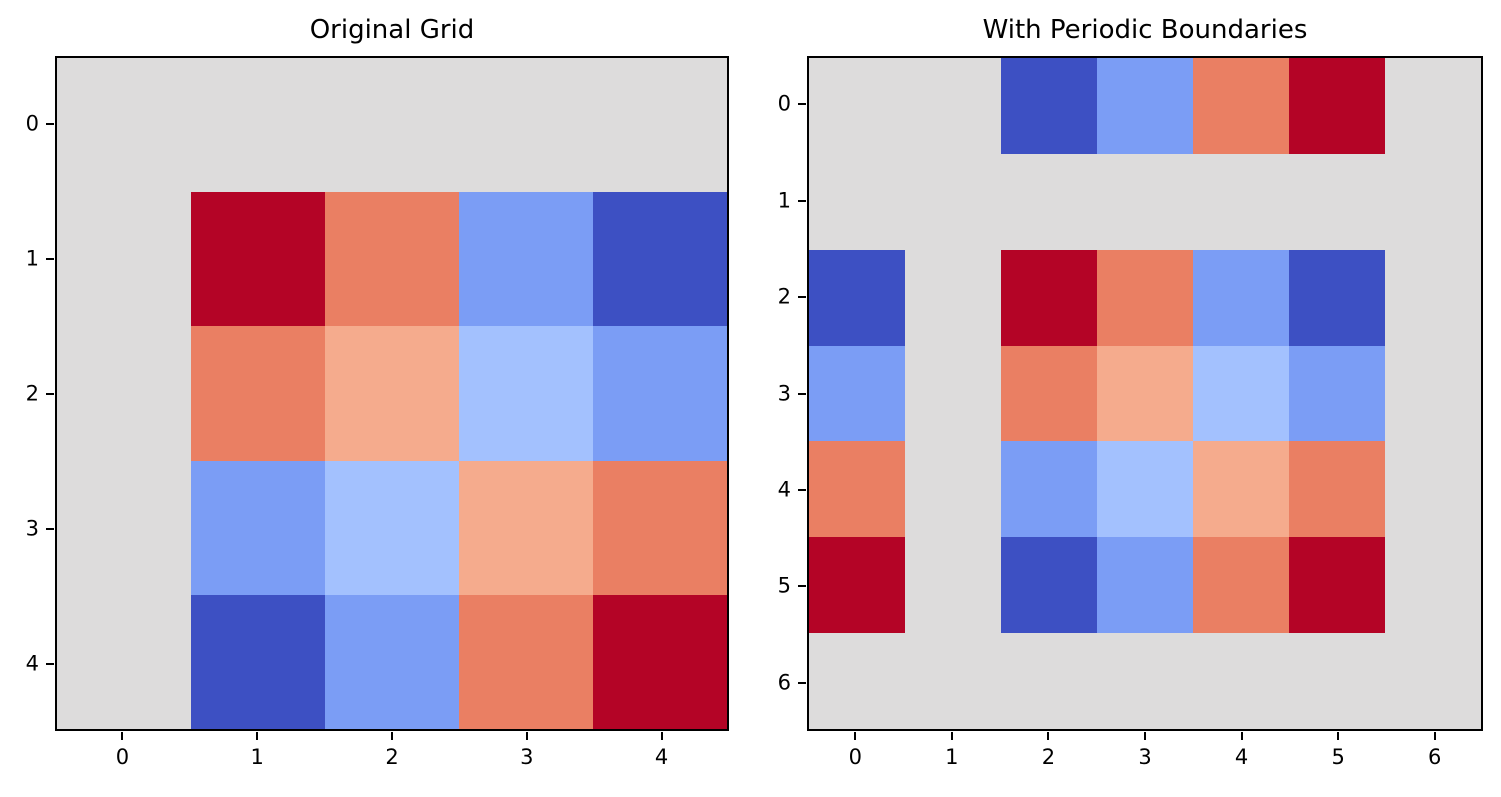 The image size is (1501, 797). I want to click on x-tick-label: 1, so click(952, 757).